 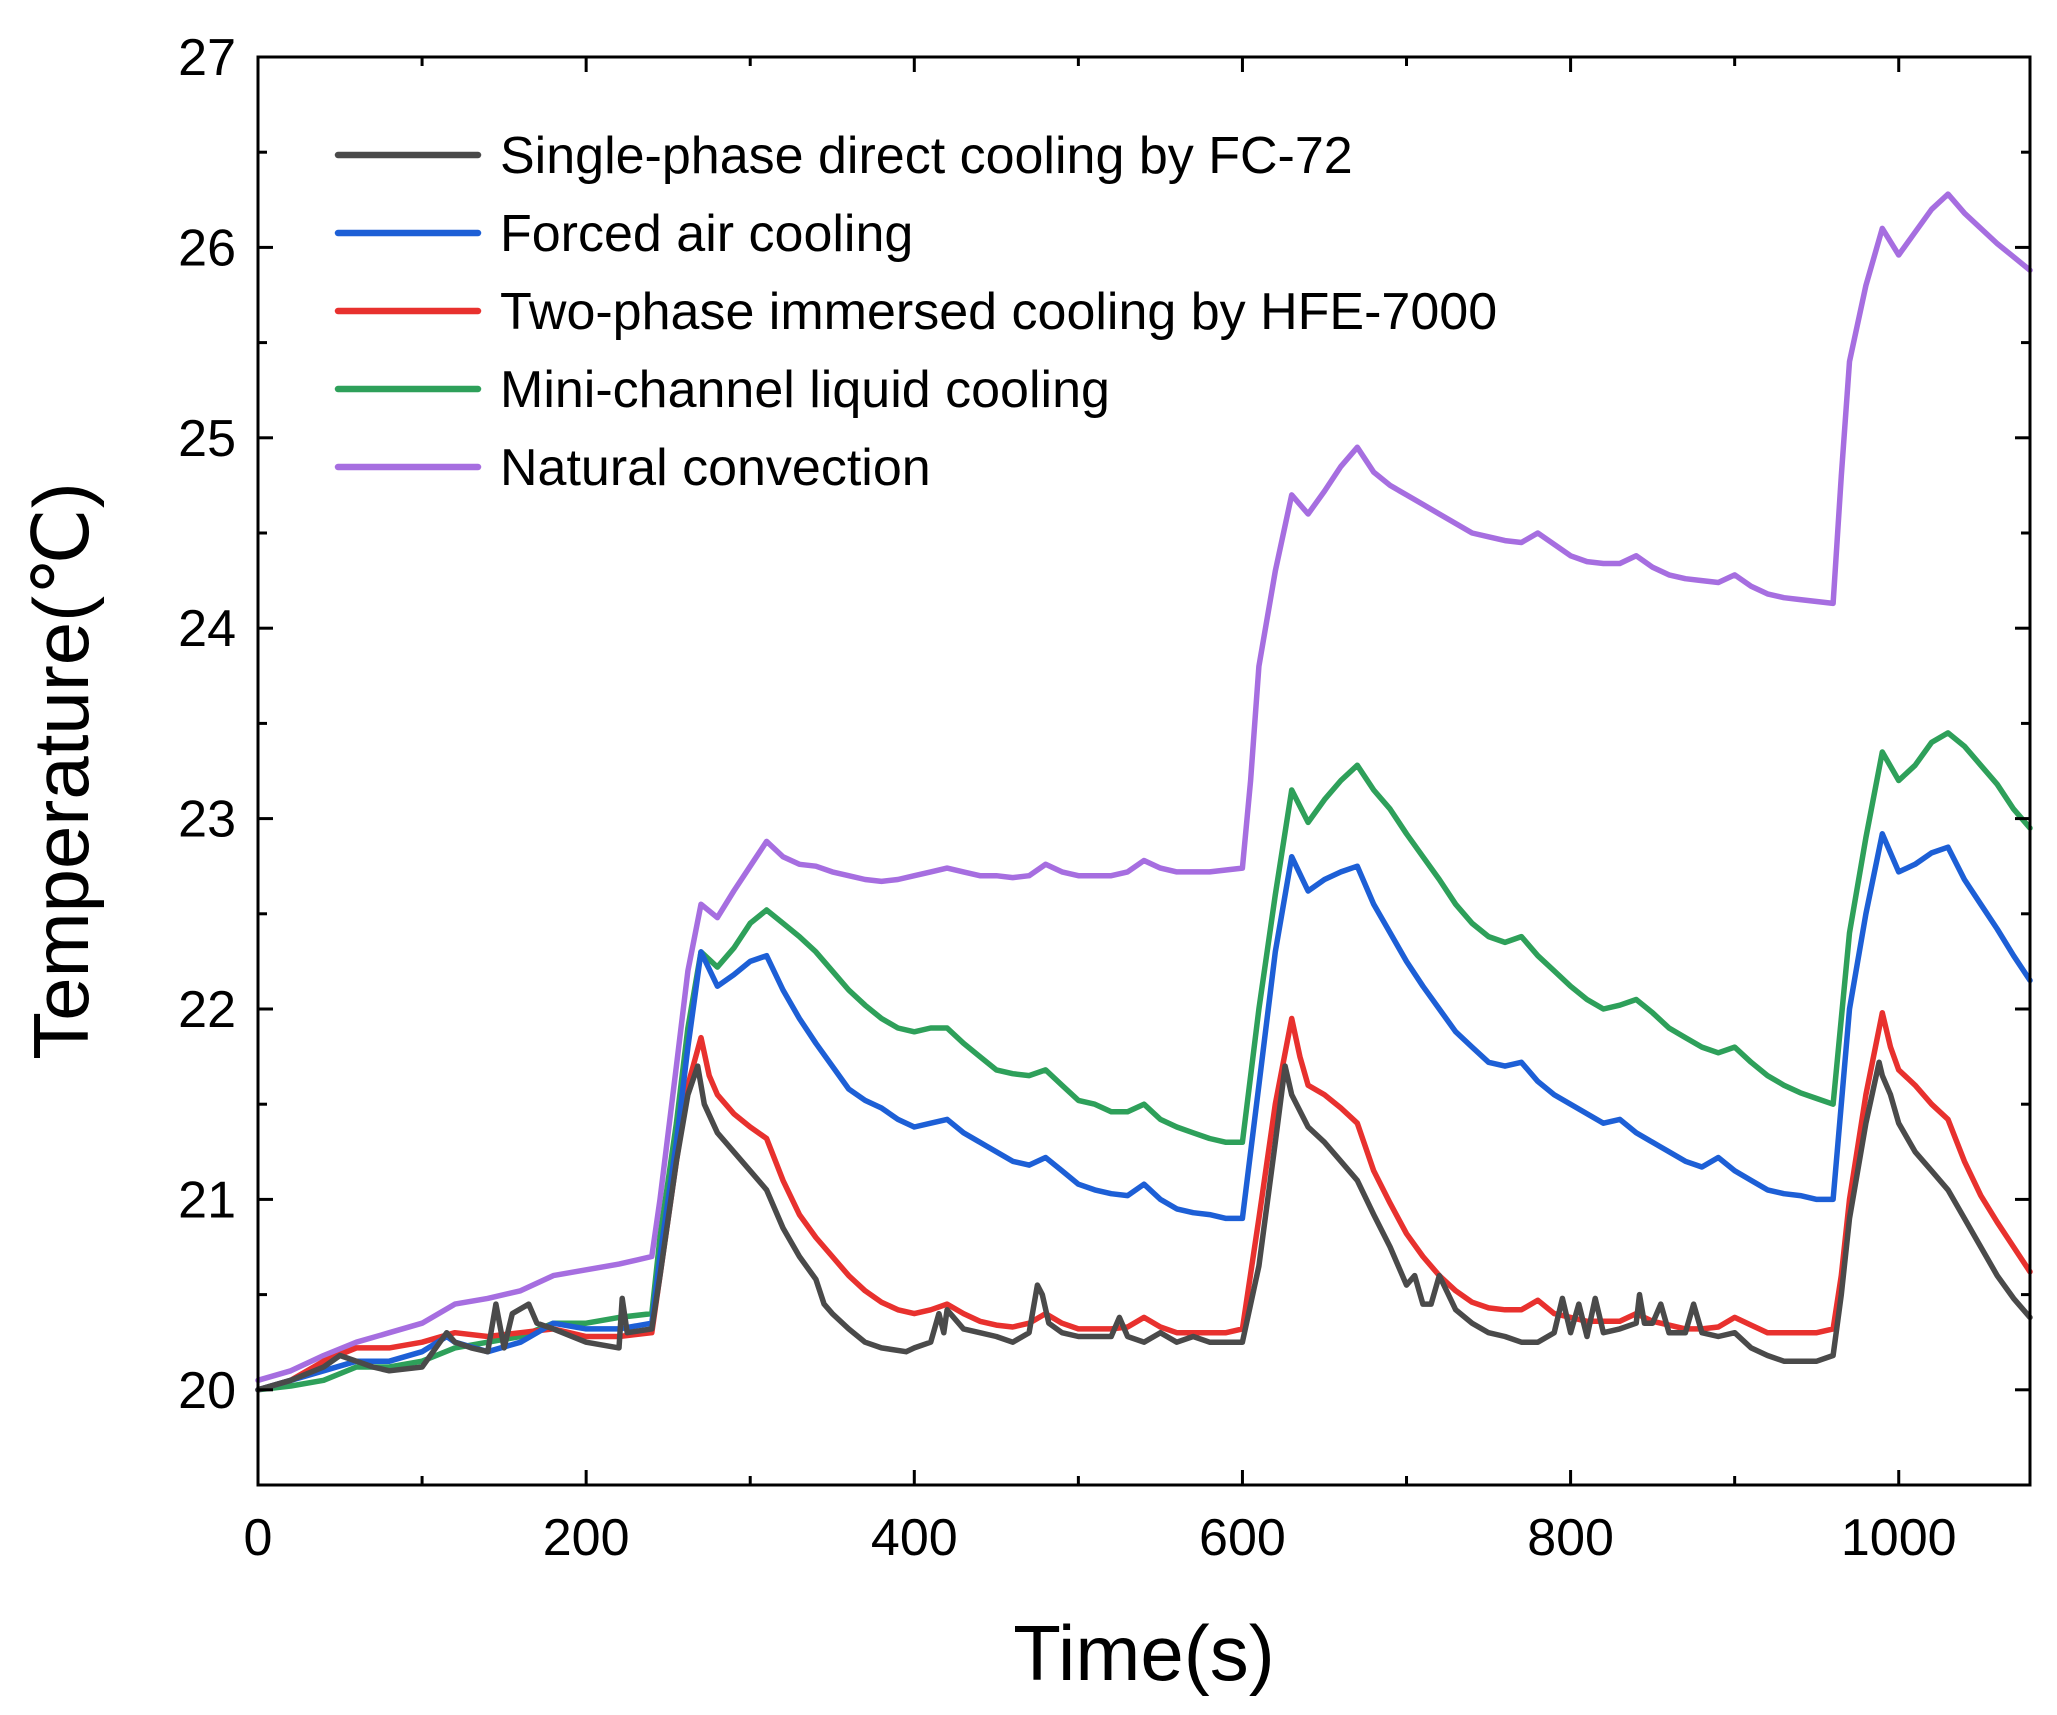 I want to click on x-tick-label: 0, so click(x=258, y=1538).